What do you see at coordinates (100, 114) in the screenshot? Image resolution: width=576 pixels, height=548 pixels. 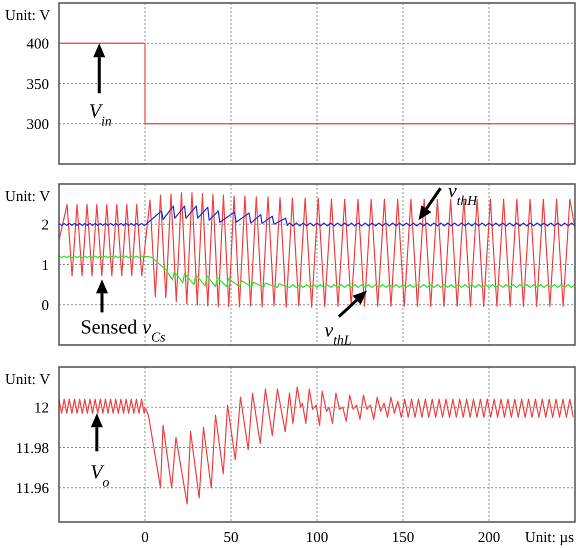 I see `annotation: V$_{in}$` at bounding box center [100, 114].